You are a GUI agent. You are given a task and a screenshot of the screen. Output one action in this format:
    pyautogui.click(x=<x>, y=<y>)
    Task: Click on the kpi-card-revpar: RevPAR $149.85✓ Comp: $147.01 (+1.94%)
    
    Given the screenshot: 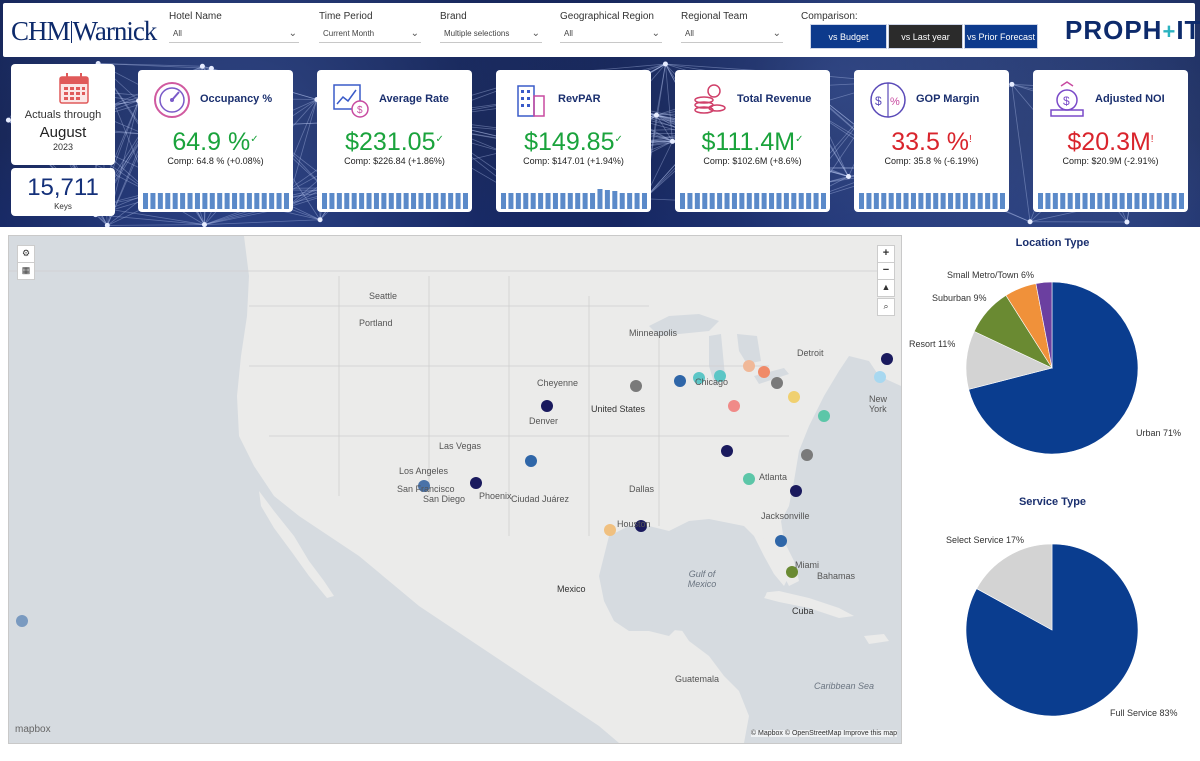 What is the action you would take?
    pyautogui.click(x=573, y=141)
    